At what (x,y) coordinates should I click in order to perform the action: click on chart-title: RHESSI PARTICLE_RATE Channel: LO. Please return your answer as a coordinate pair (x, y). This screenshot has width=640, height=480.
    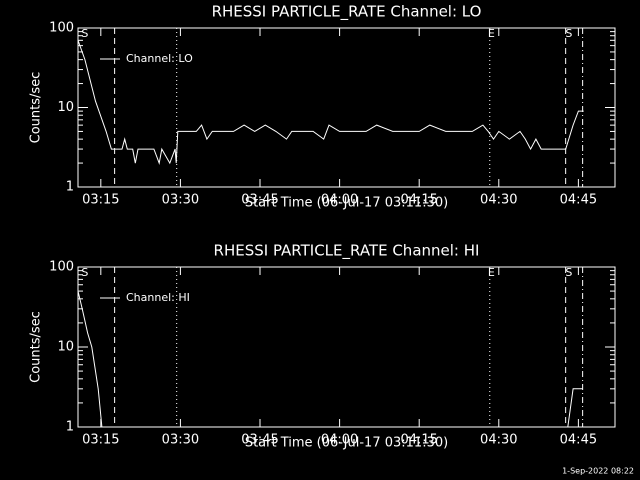
    Looking at the image, I should click on (347, 12).